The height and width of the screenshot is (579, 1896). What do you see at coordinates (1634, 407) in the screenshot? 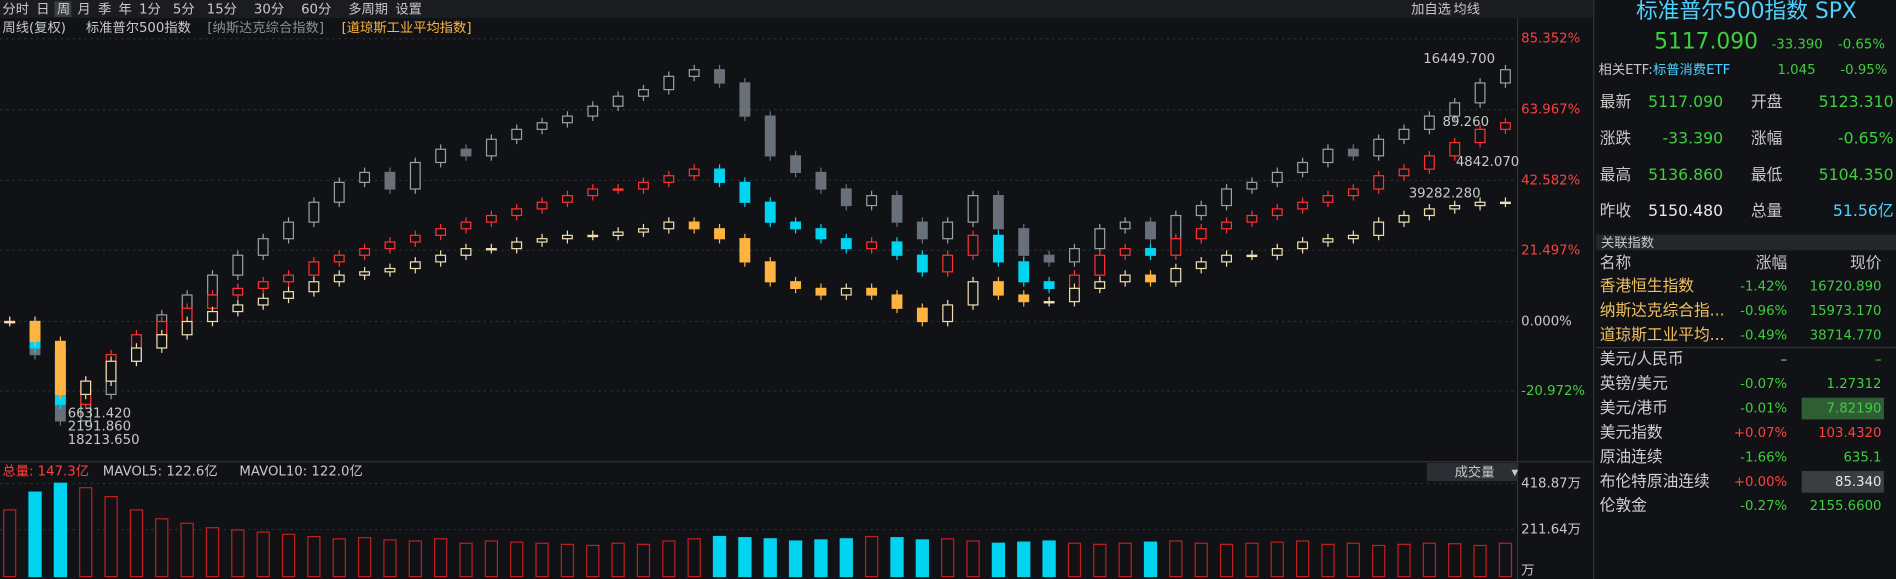
I see `related-cell: 美元/港币` at bounding box center [1634, 407].